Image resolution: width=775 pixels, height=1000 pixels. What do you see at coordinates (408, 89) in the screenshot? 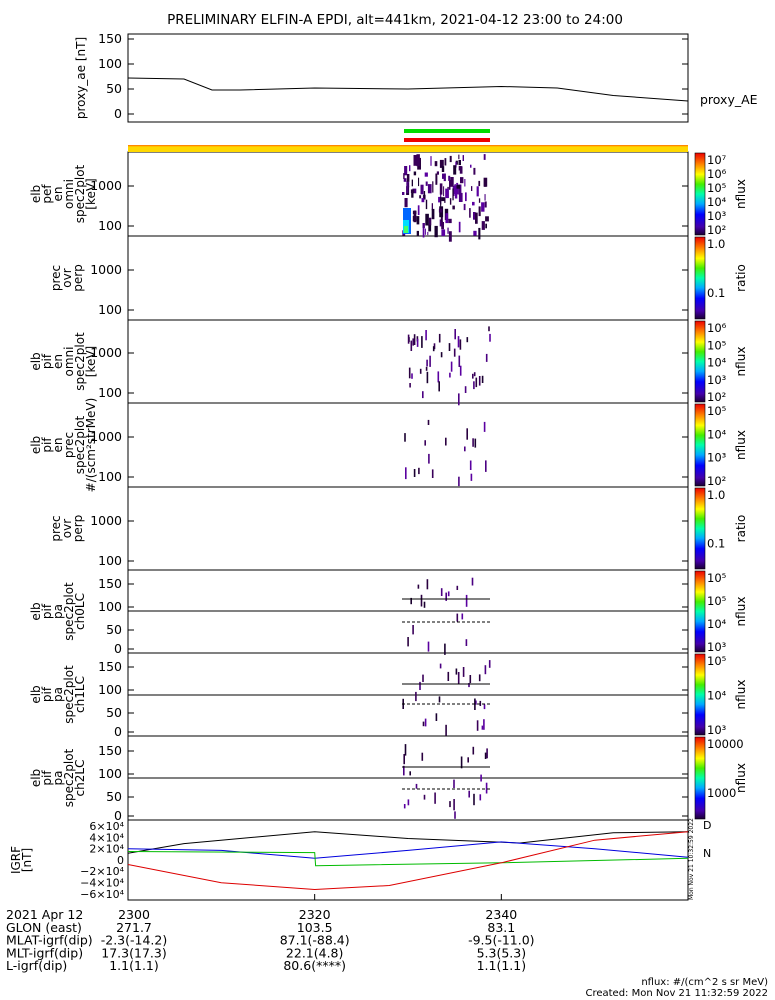
I see `proxy-ae-line` at bounding box center [408, 89].